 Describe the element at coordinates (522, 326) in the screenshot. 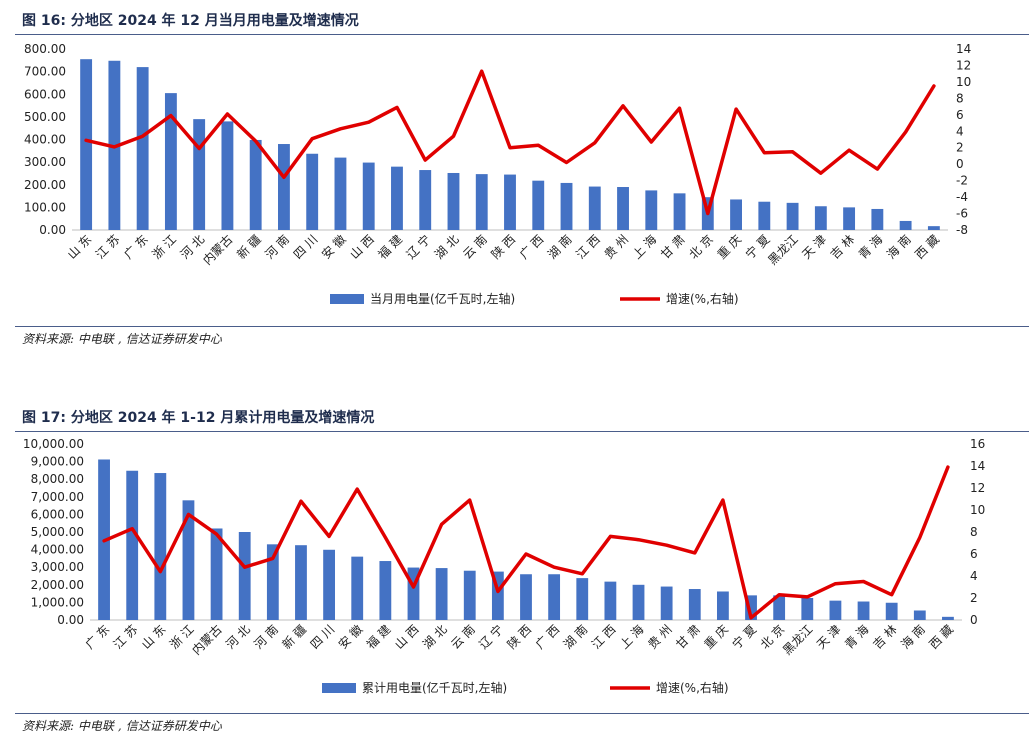

I see `figure-16-bottom-rule` at that location.